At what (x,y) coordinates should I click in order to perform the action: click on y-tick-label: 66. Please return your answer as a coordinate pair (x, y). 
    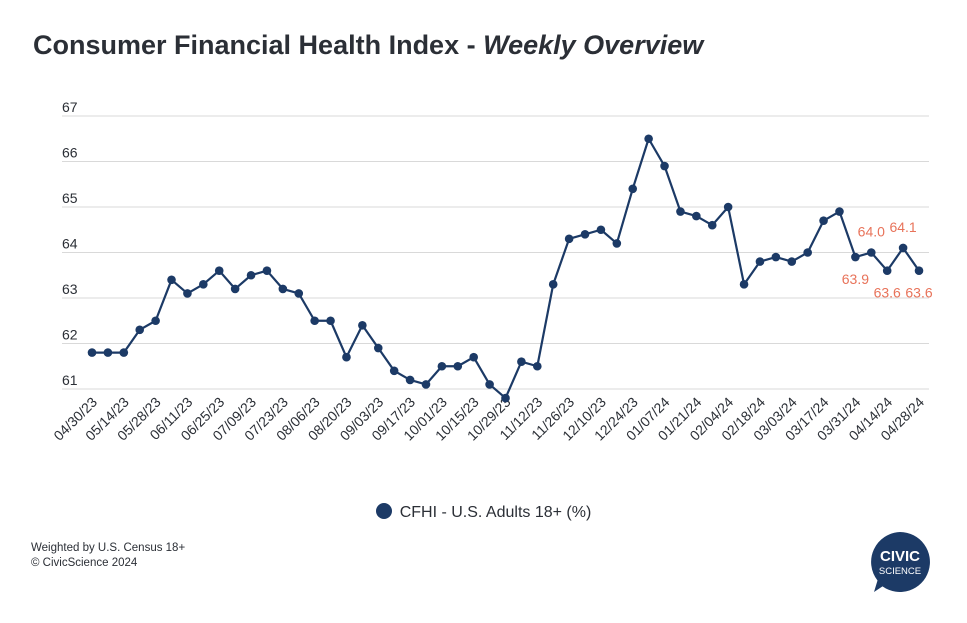
    Looking at the image, I should click on (70, 153).